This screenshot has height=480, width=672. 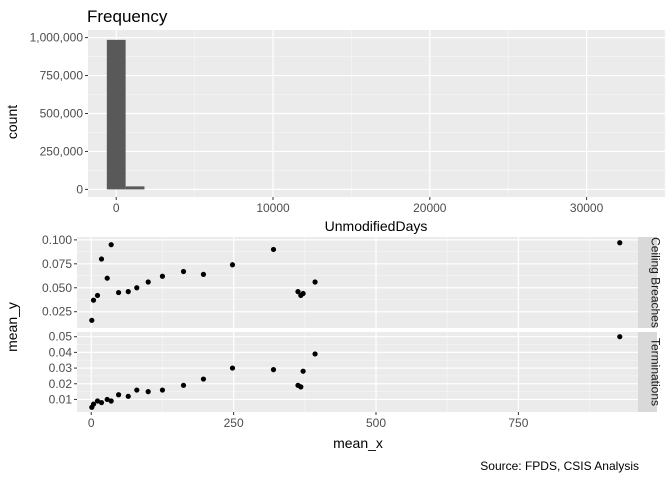 I want to click on scatter-x-tick-label: 250, so click(x=234, y=423).